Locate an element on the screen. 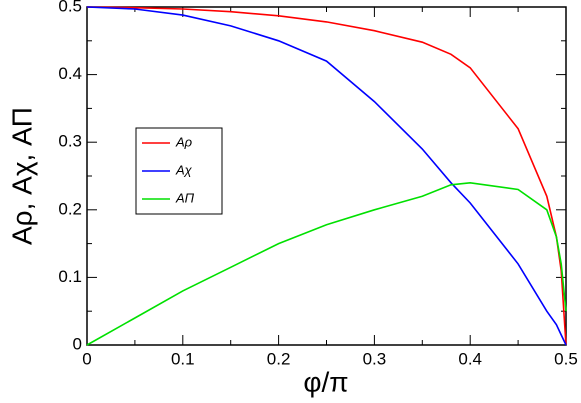 This screenshot has height=403, width=581. y-tick-label: 0 is located at coordinates (77, 343).